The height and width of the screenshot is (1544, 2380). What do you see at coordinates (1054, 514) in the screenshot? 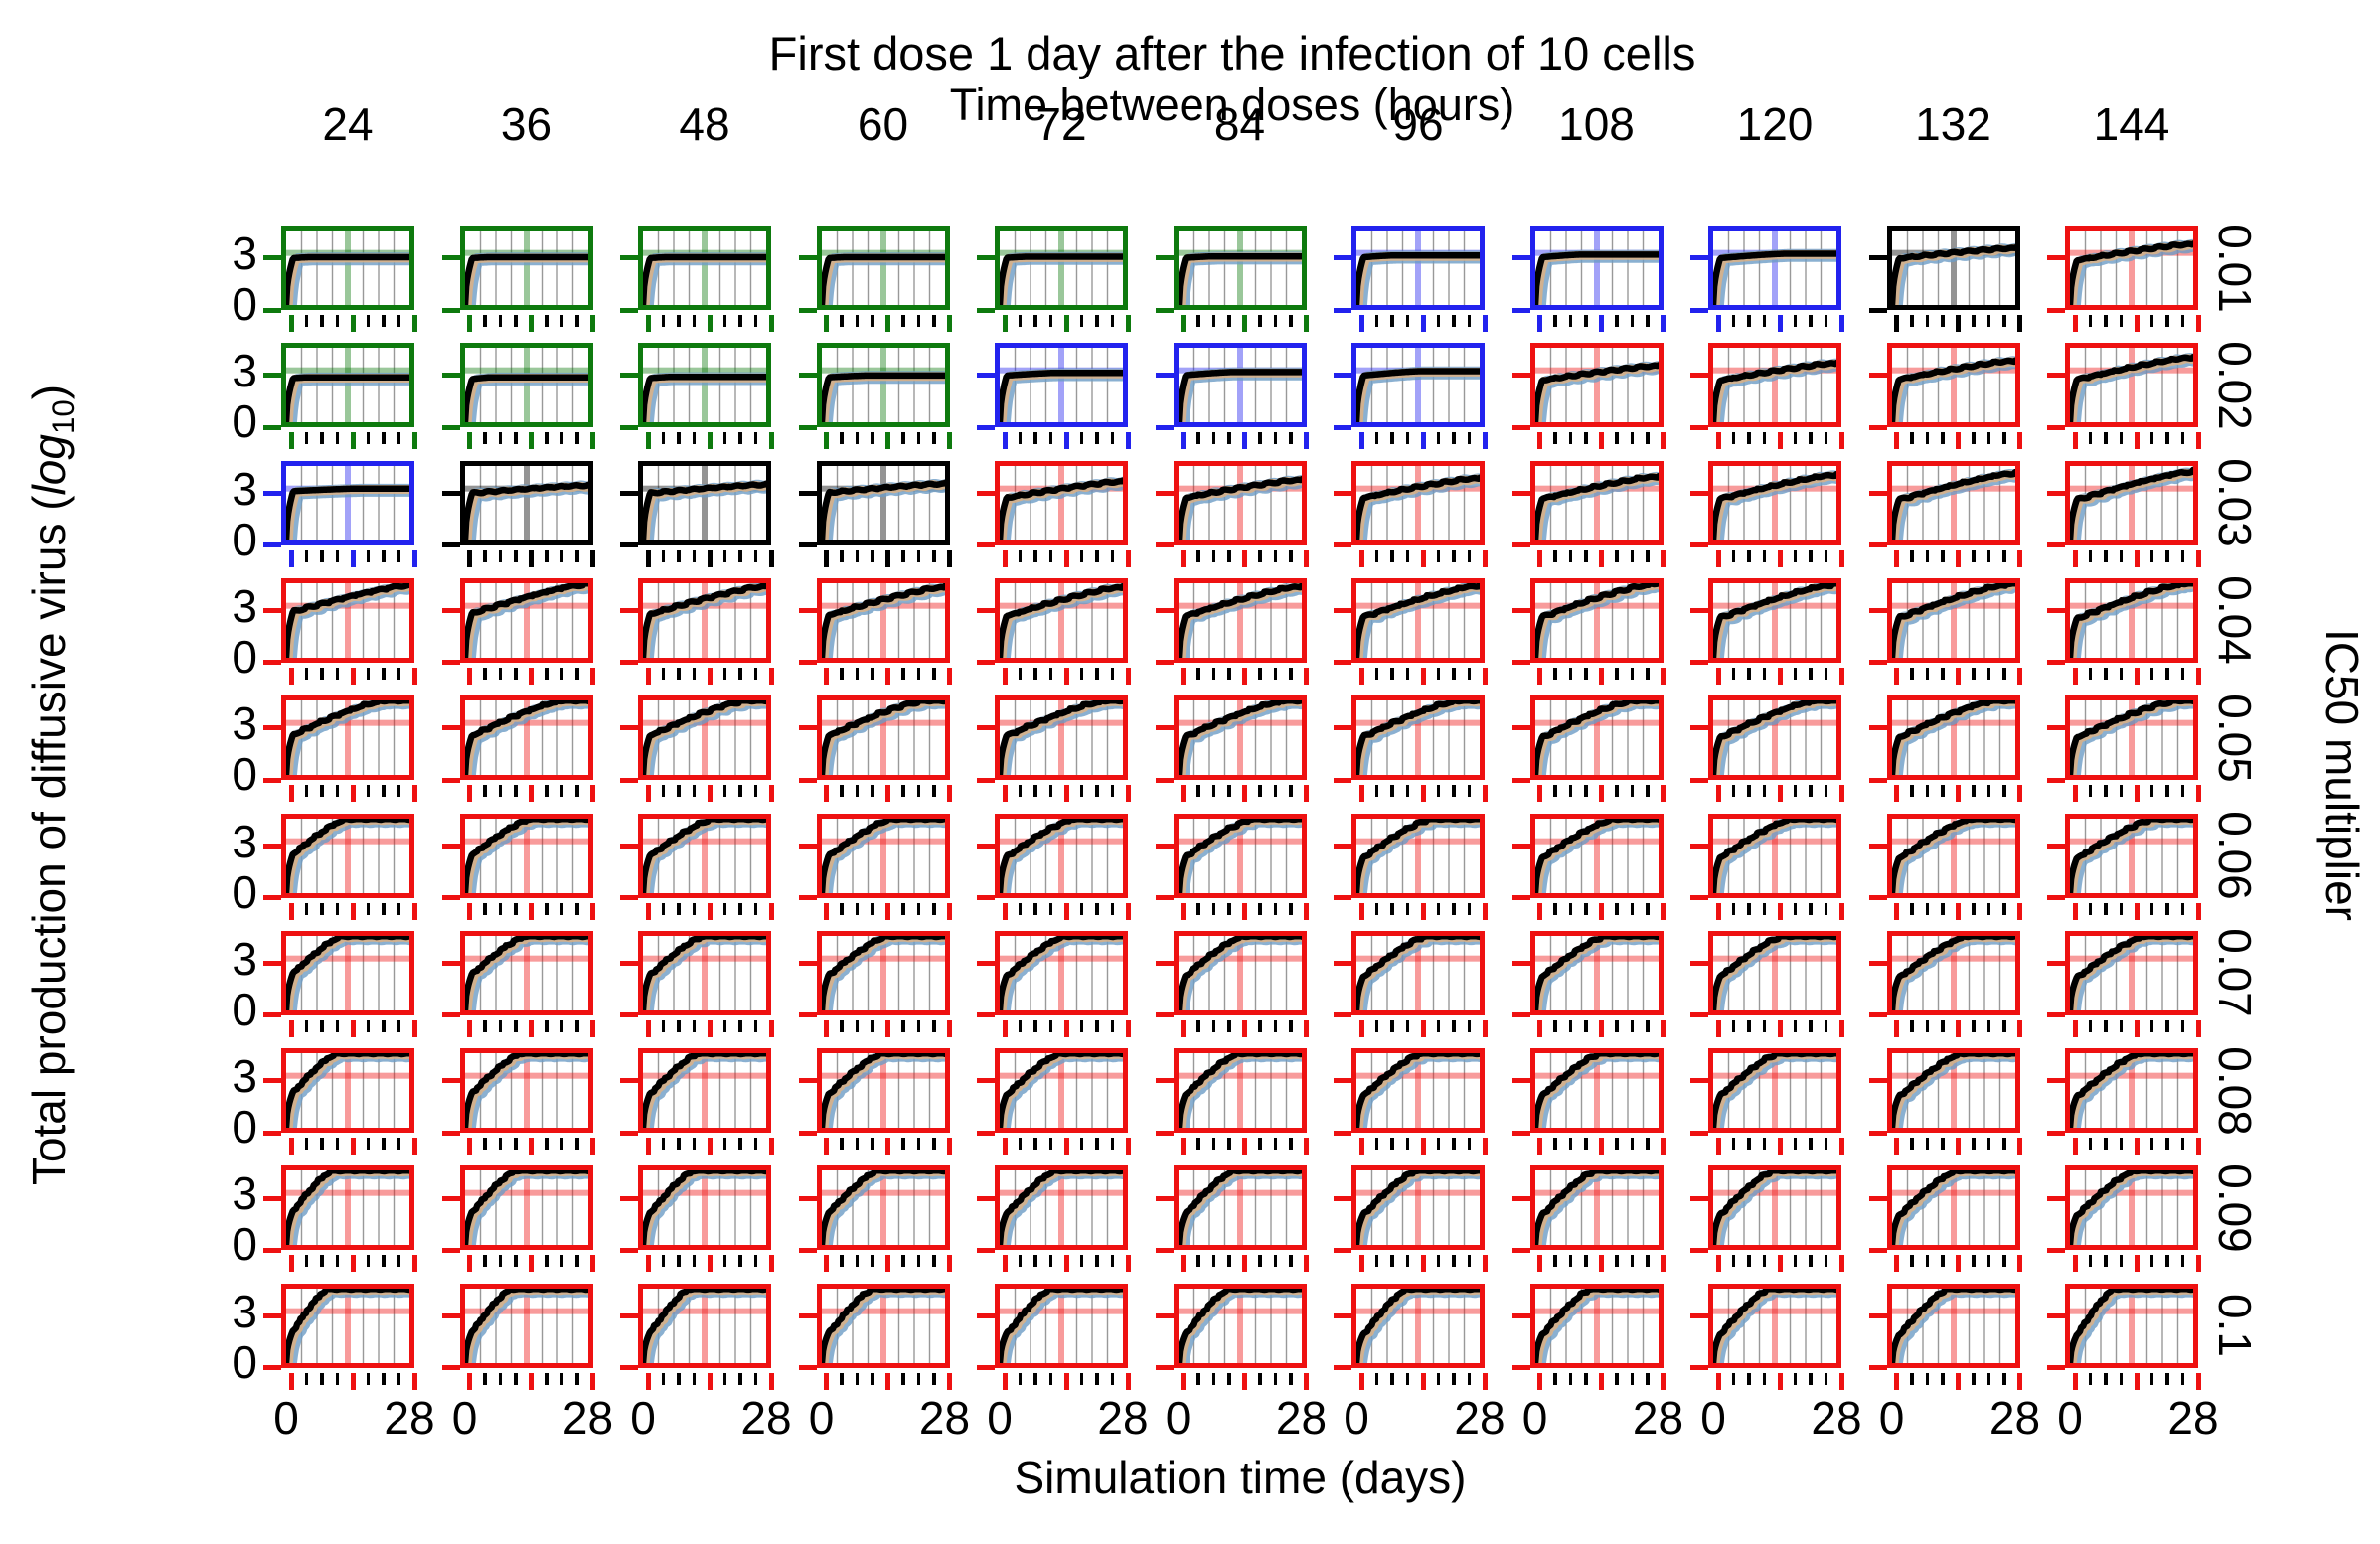
I see `subplot-r3-c72` at bounding box center [1054, 514].